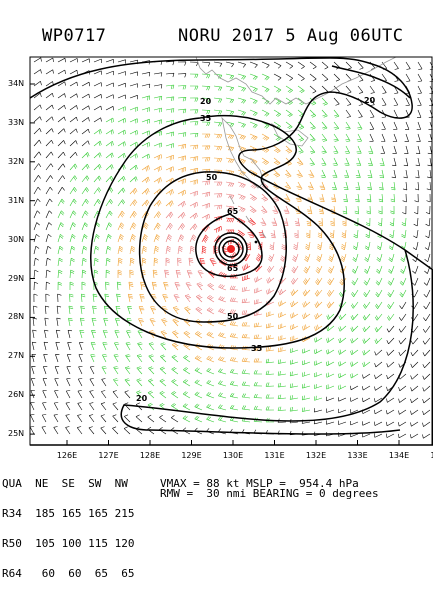  What do you see at coordinates (233, 268) in the screenshot?
I see `label-65kt-south: 65` at bounding box center [233, 268].